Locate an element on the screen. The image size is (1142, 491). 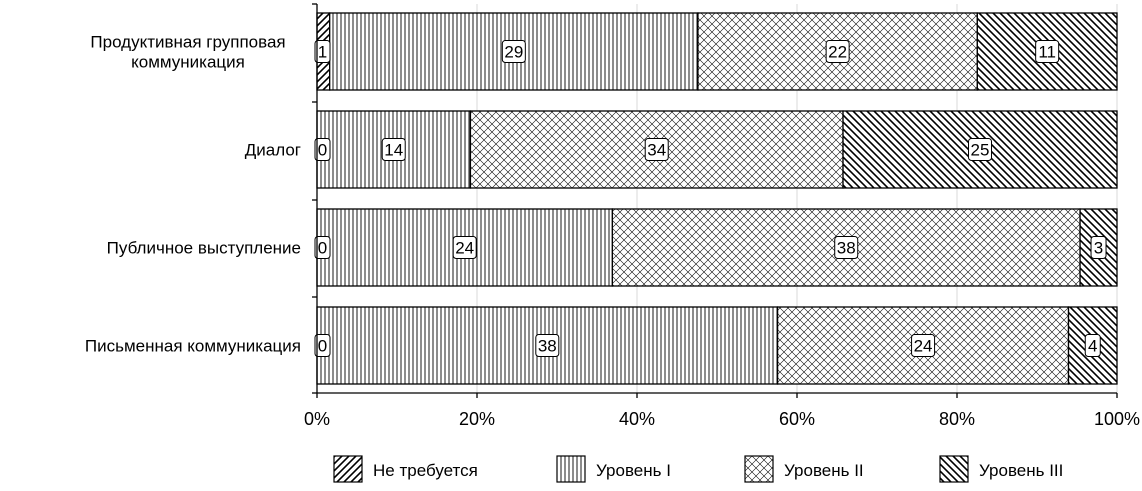
x-tick-label: 0% is located at coordinates (317, 419).